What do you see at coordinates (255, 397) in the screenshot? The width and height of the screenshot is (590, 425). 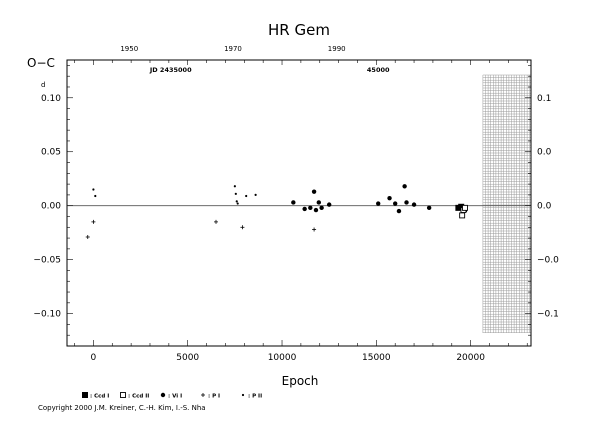 I see `legend-label: : P II` at bounding box center [255, 397].